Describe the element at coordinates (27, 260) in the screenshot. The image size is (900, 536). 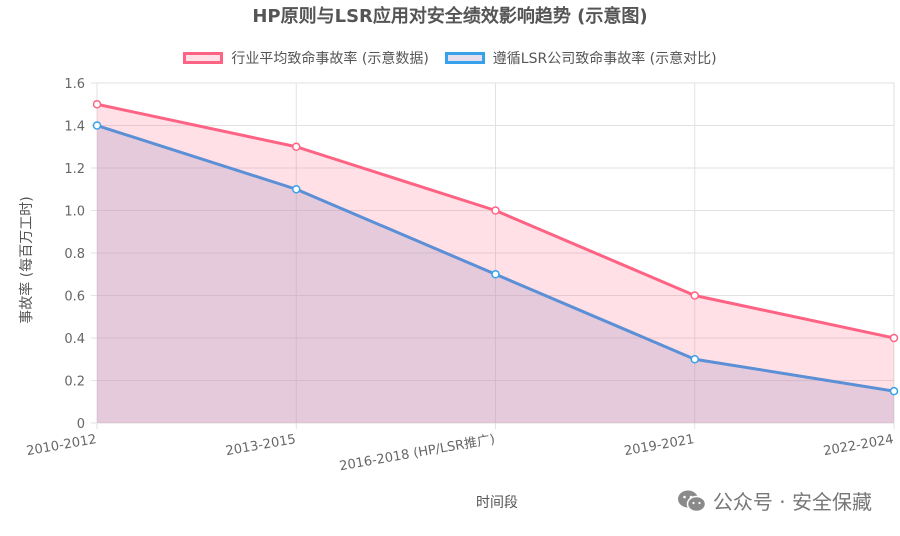
I see `y-axis-title: 事故率 (每百万工时)` at that location.